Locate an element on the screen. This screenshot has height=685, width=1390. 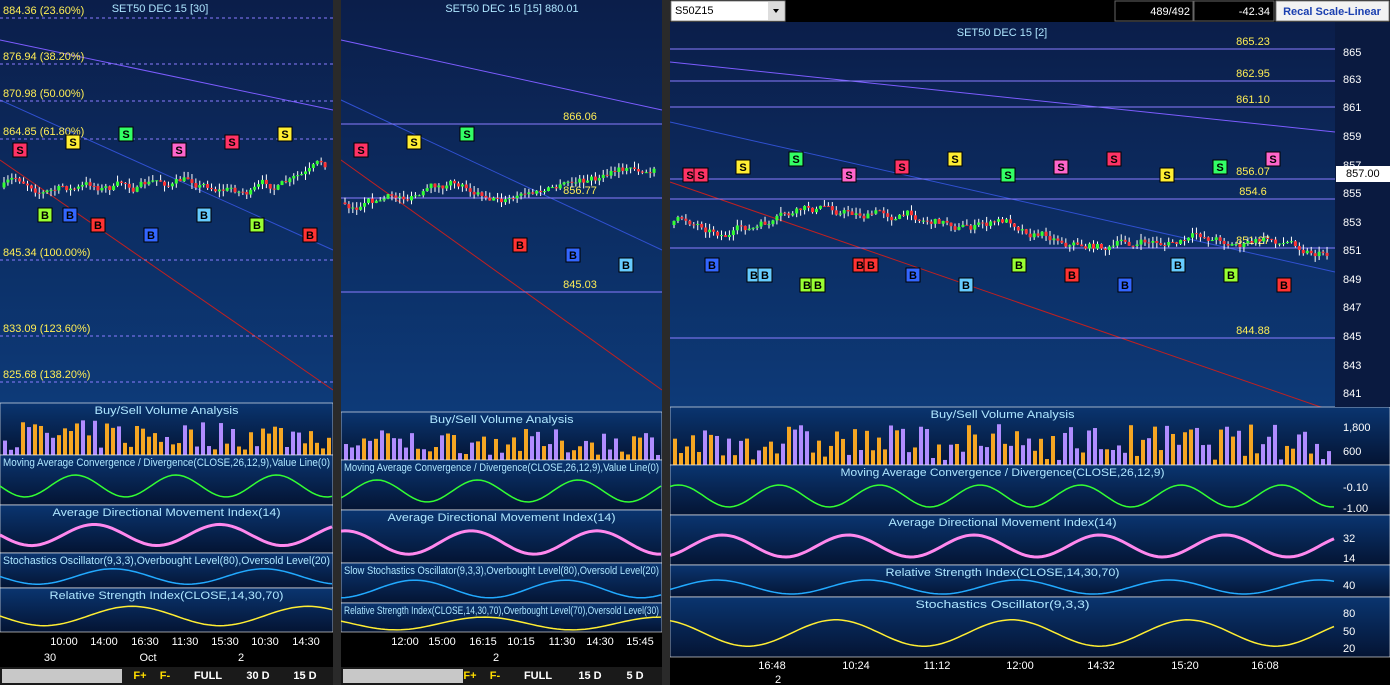
toolbar-button: 30 D is located at coordinates (257, 676).